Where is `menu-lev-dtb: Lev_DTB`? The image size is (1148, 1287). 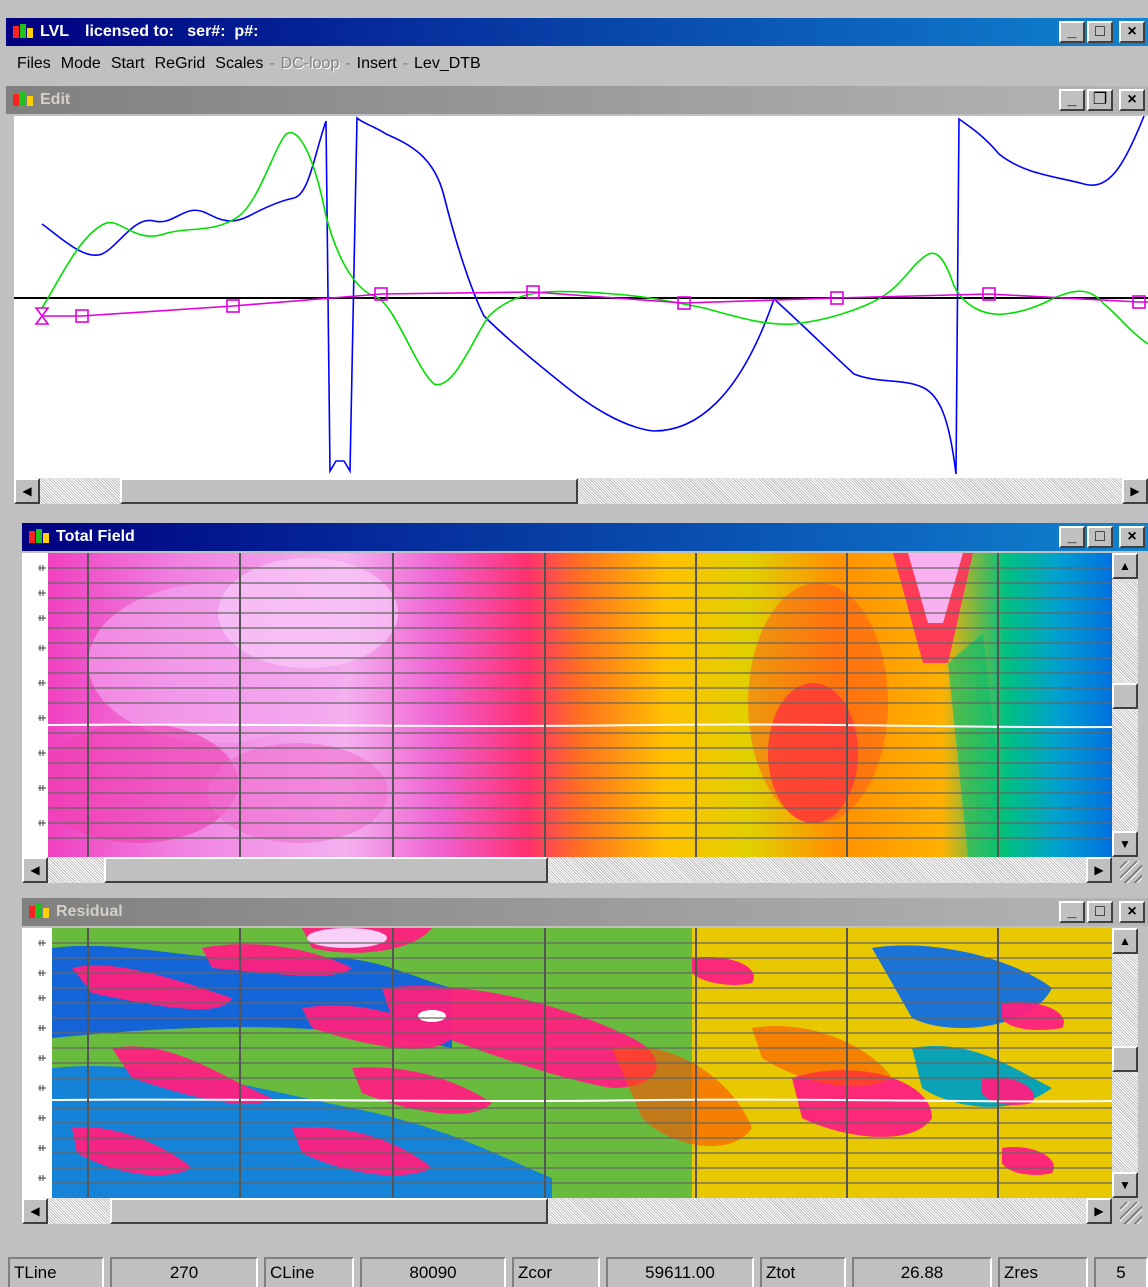 menu-lev-dtb: Lev_DTB is located at coordinates (447, 63).